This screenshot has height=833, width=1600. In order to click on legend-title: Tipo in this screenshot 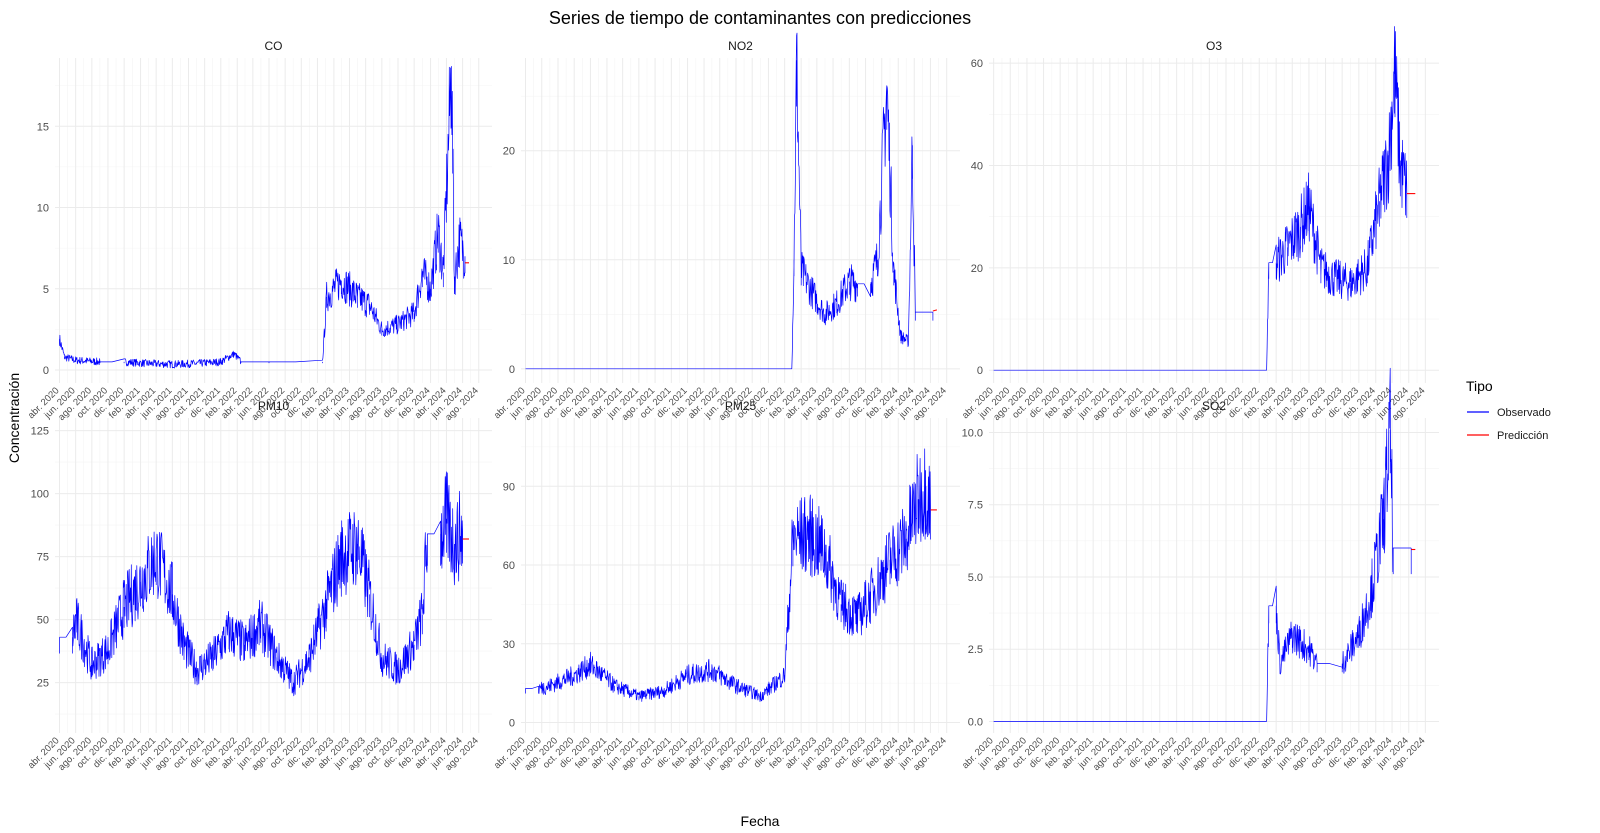, I will do `click(1479, 386)`.